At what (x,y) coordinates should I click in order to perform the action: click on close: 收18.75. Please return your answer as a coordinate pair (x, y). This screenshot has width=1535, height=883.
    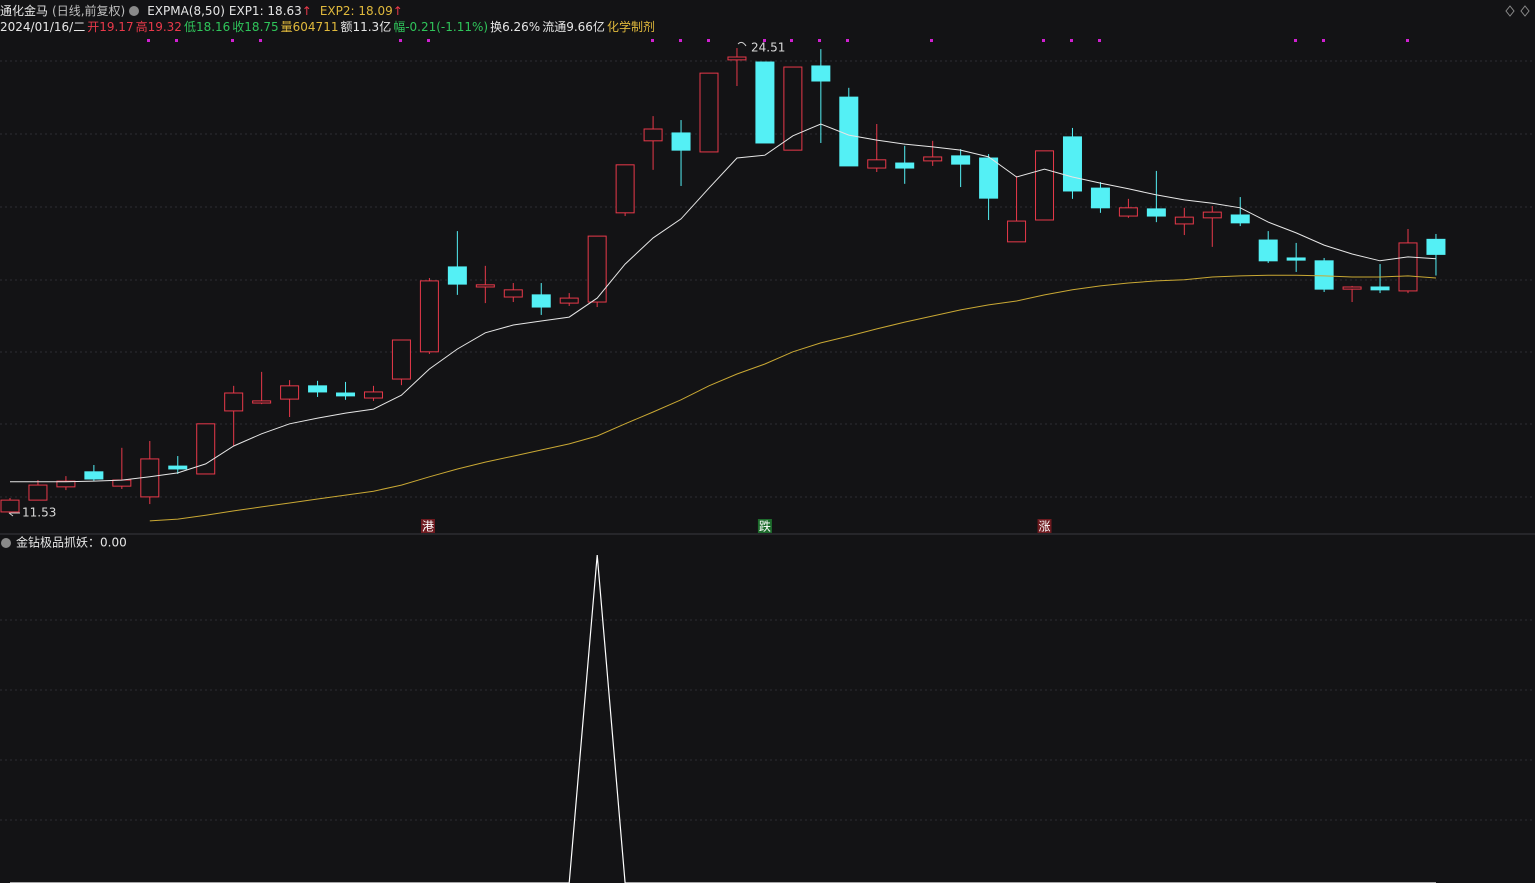
    Looking at the image, I should click on (255, 27).